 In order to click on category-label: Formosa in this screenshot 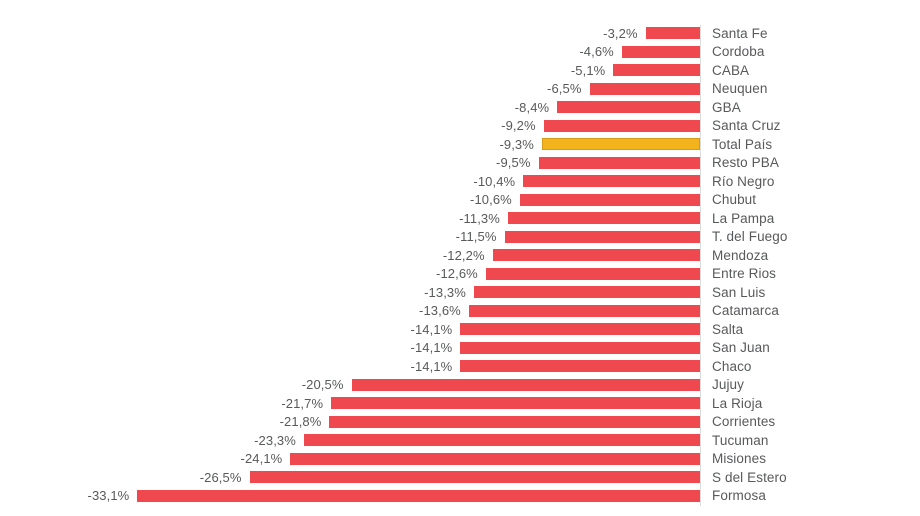, I will do `click(739, 496)`.